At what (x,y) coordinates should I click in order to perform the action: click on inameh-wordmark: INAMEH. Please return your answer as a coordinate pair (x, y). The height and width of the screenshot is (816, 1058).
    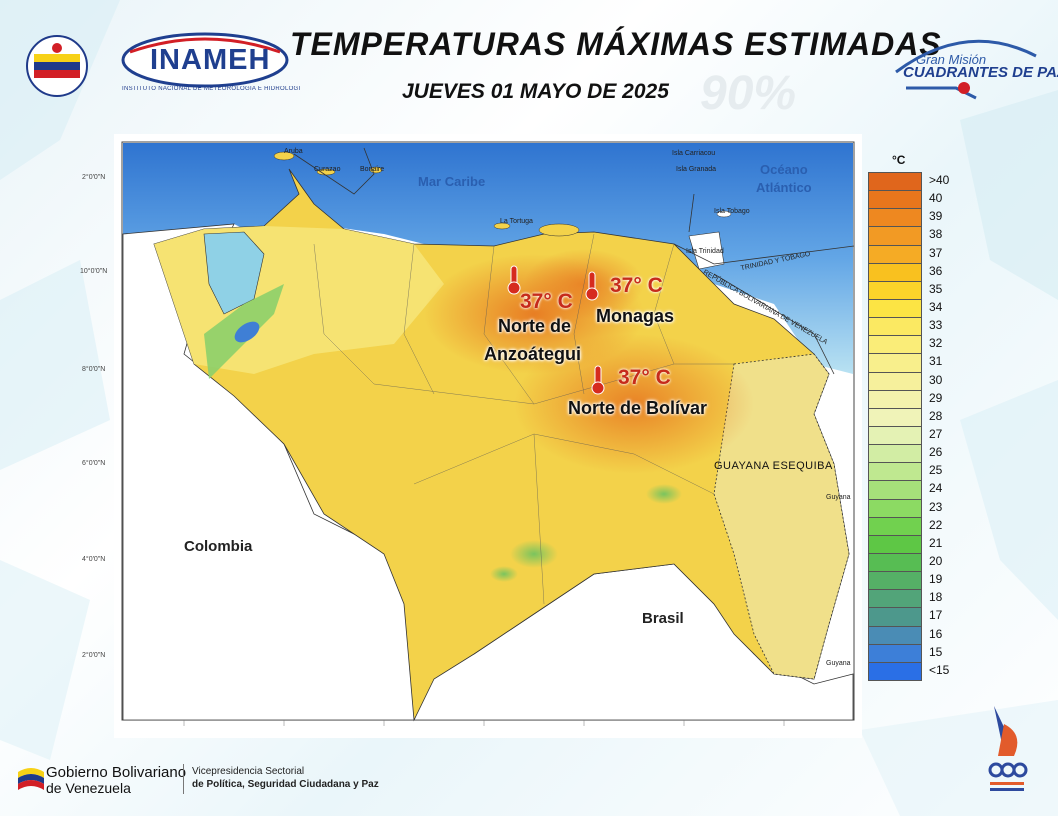
    Looking at the image, I should click on (210, 60).